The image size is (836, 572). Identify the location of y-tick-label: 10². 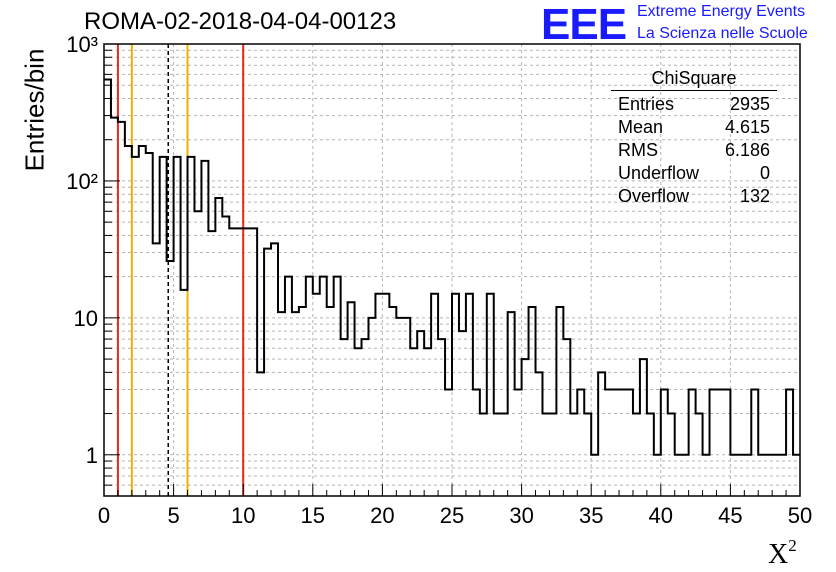
(82, 181).